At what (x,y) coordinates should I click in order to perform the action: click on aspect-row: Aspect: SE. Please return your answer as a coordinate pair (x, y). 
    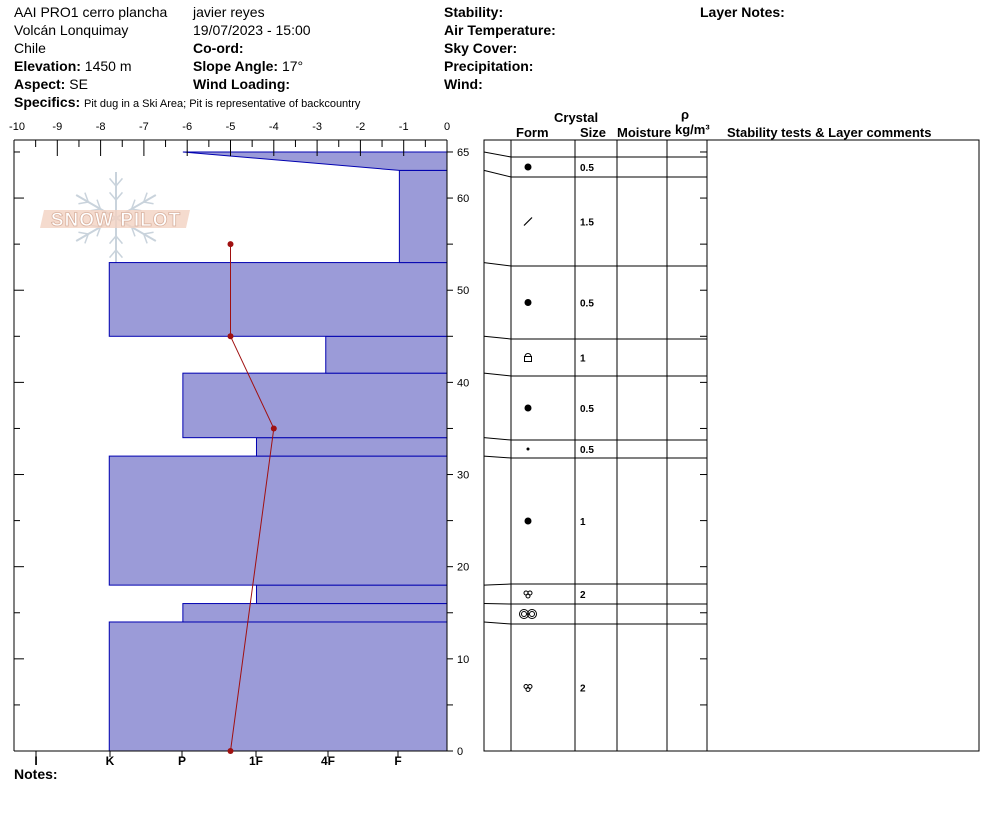
    Looking at the image, I should click on (51, 84).